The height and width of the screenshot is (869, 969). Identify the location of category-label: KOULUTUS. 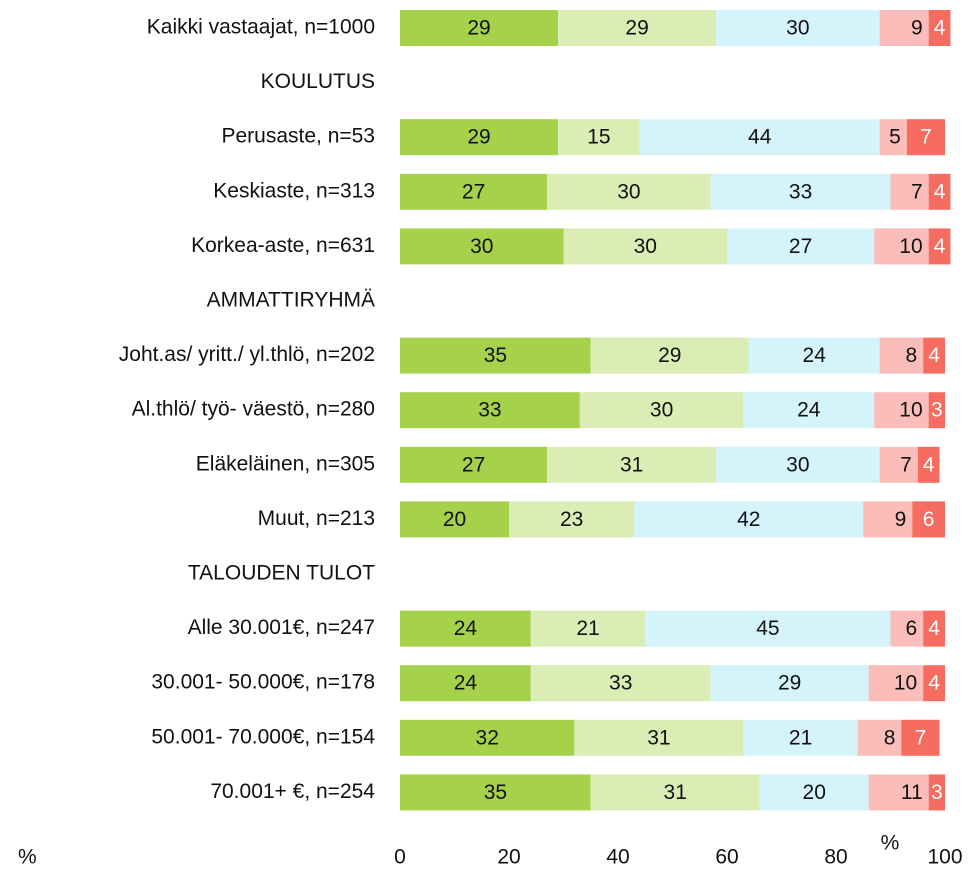
(318, 81).